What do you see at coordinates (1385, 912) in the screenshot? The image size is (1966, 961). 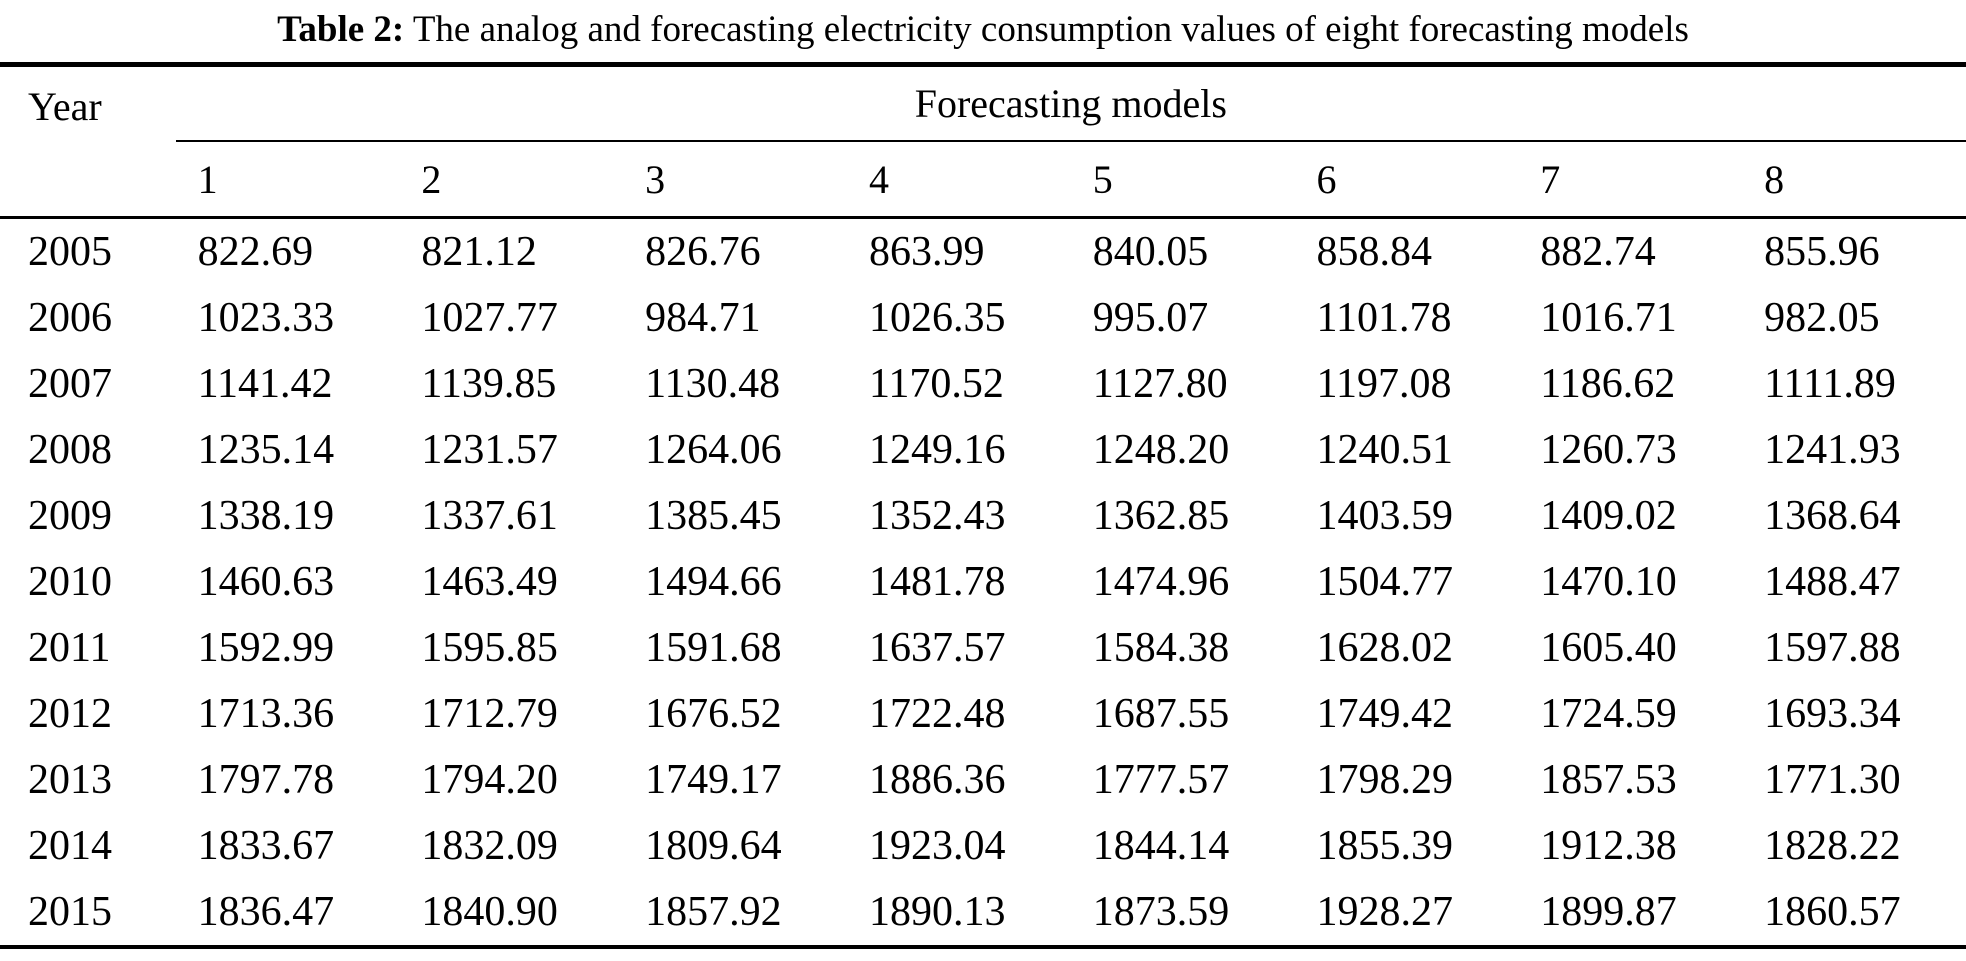 I see `value-cell: 1928.27` at bounding box center [1385, 912].